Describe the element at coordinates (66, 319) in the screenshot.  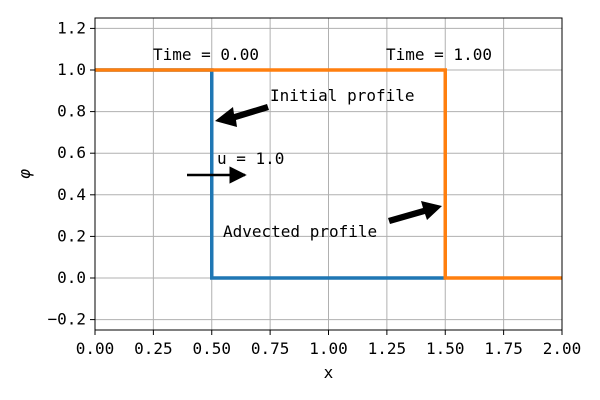
I see `y-tick-label: −0.2` at that location.